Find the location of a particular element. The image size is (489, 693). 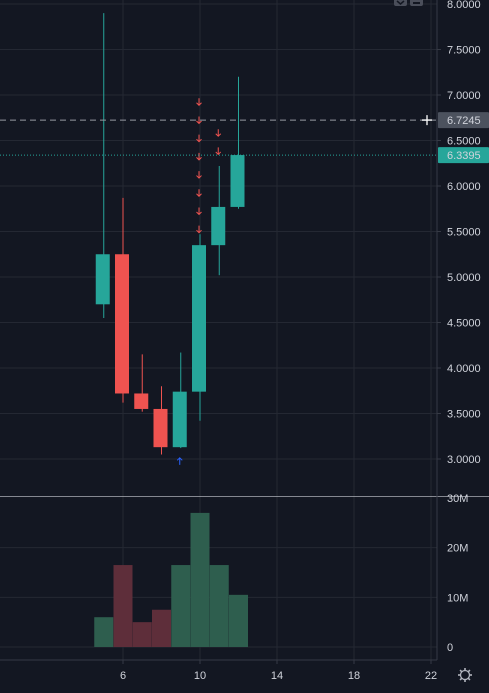

time-tick-label: 18 is located at coordinates (354, 676).